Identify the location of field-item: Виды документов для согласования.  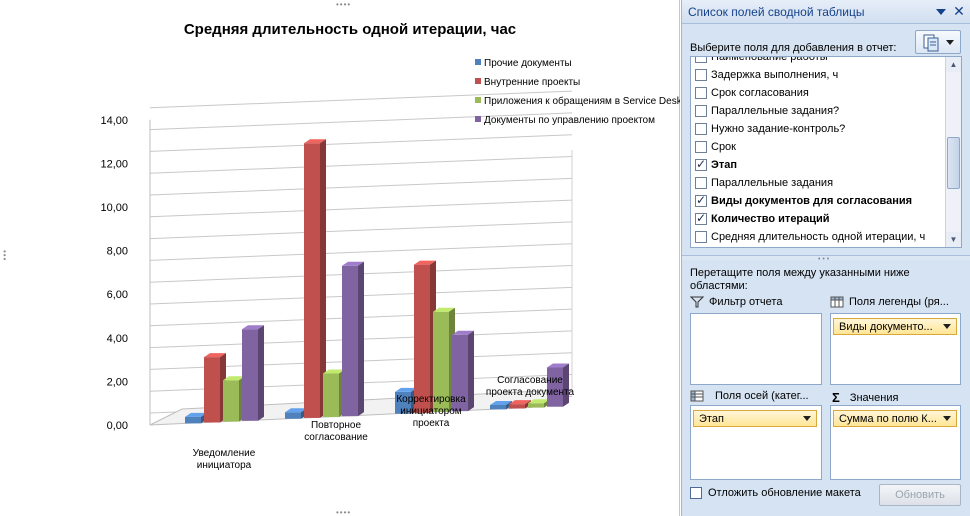
(820, 201).